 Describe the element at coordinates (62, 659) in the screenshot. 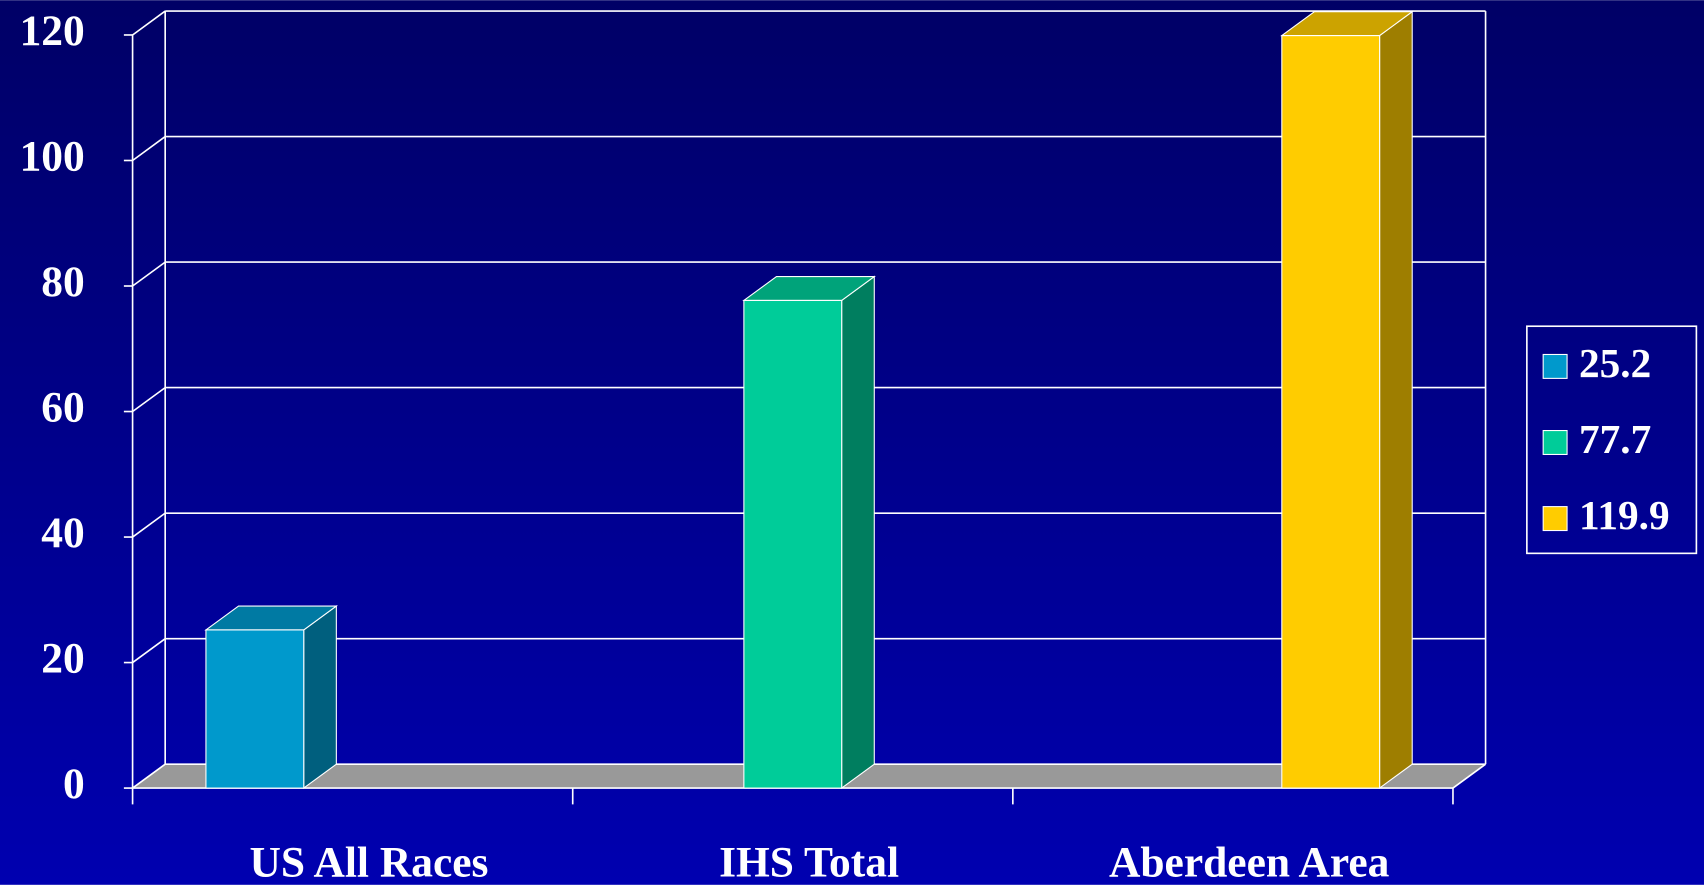

I see `y-tick-label: 20` at that location.